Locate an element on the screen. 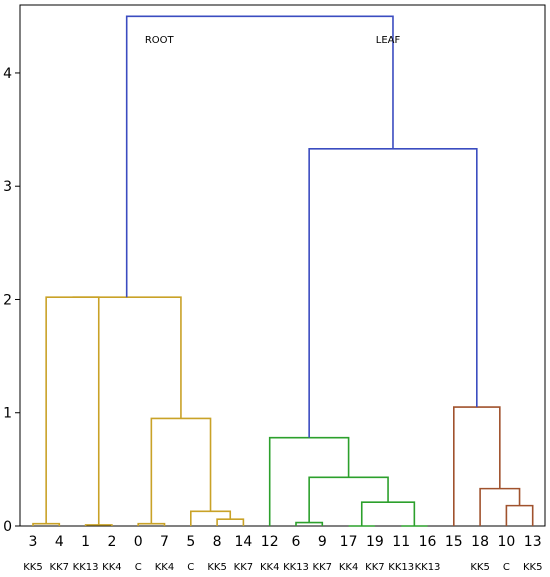 This screenshot has height=577, width=550. group-label-10: KK13 is located at coordinates (296, 567).